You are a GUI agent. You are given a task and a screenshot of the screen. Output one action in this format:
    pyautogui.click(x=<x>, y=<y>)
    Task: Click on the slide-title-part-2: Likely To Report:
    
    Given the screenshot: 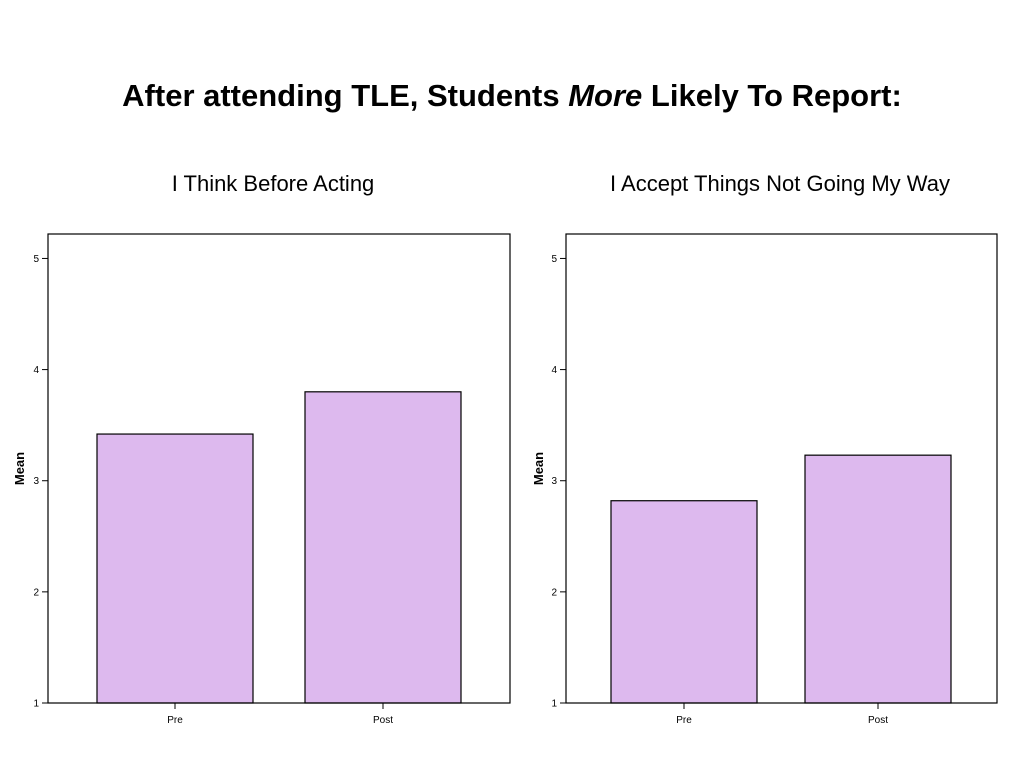 What is the action you would take?
    pyautogui.click(x=772, y=95)
    